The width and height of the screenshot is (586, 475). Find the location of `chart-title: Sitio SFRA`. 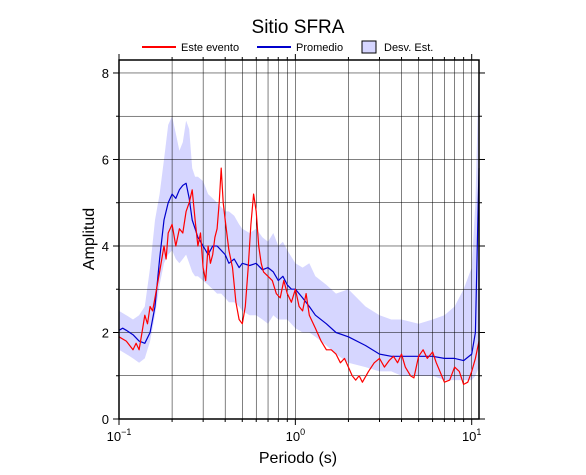

chart-title: Sitio SFRA is located at coordinates (298, 27).